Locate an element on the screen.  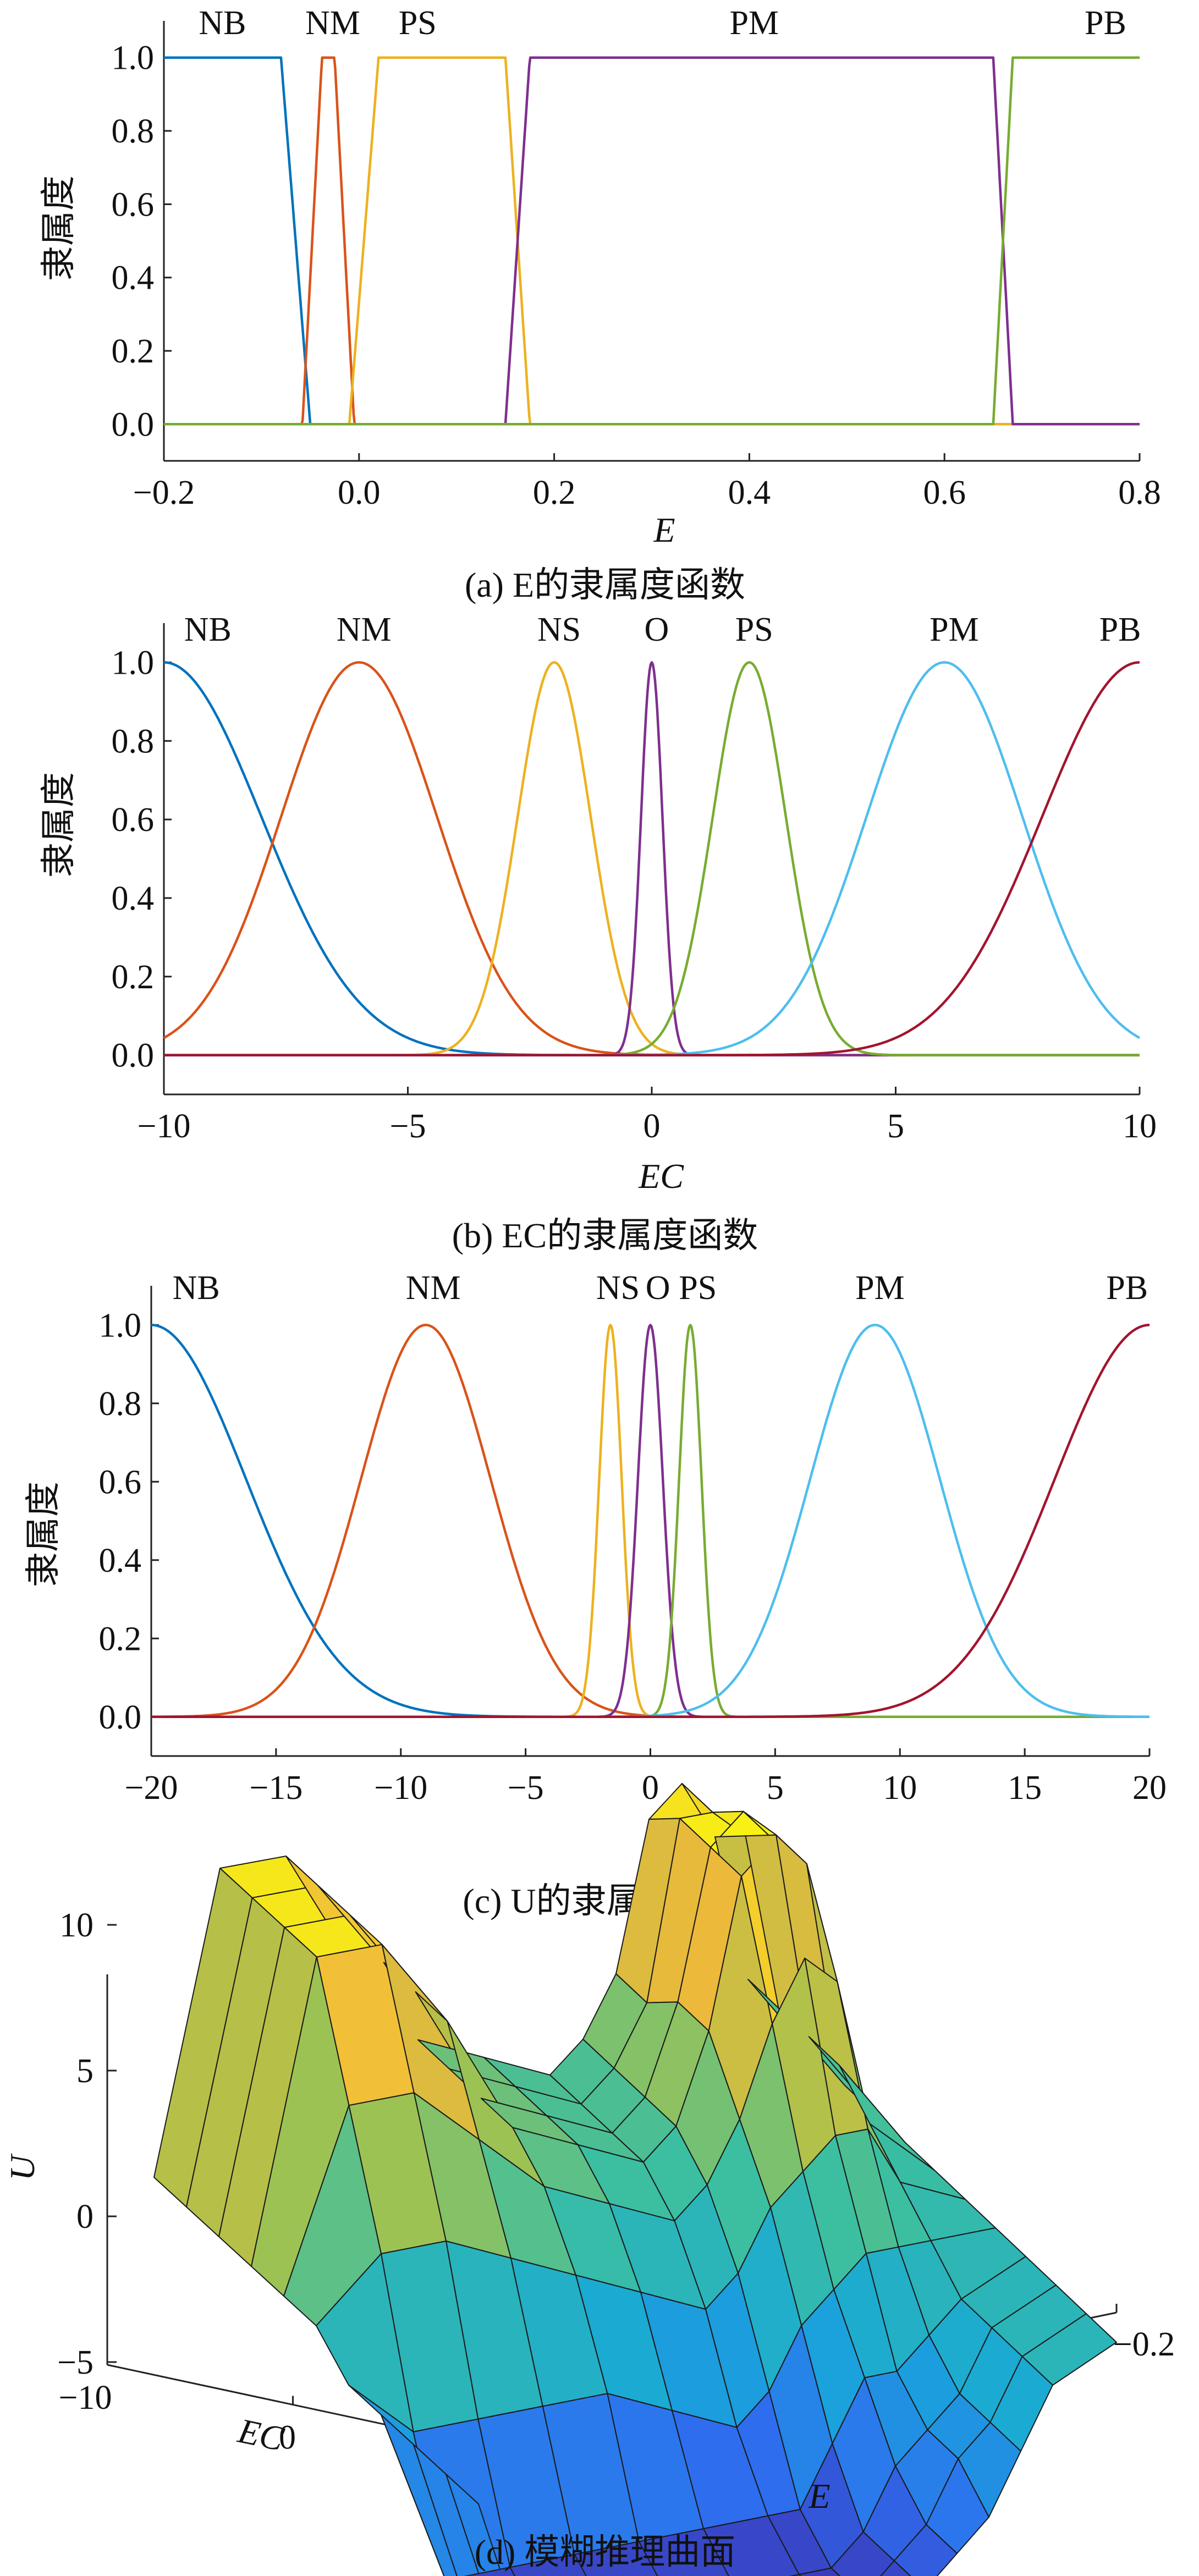
x-tick-label: −0.2 is located at coordinates (164, 492).